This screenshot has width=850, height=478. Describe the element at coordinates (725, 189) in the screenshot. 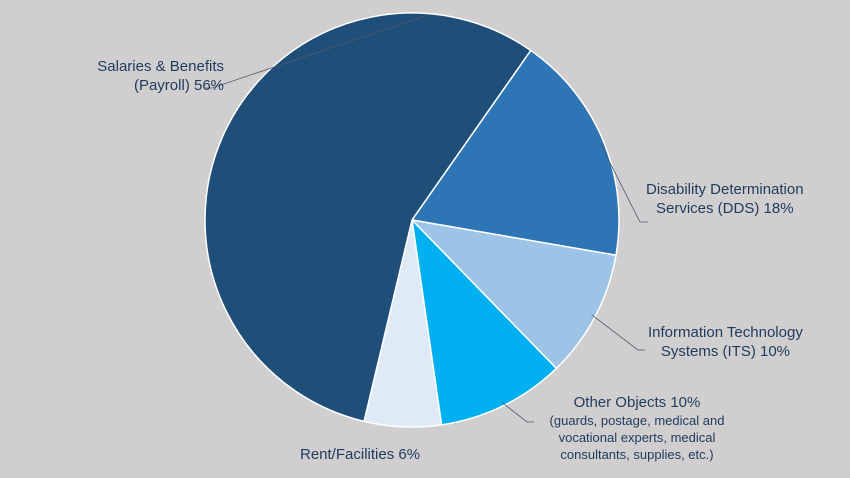

I see `label-dds-line-1: Disability Determination` at that location.